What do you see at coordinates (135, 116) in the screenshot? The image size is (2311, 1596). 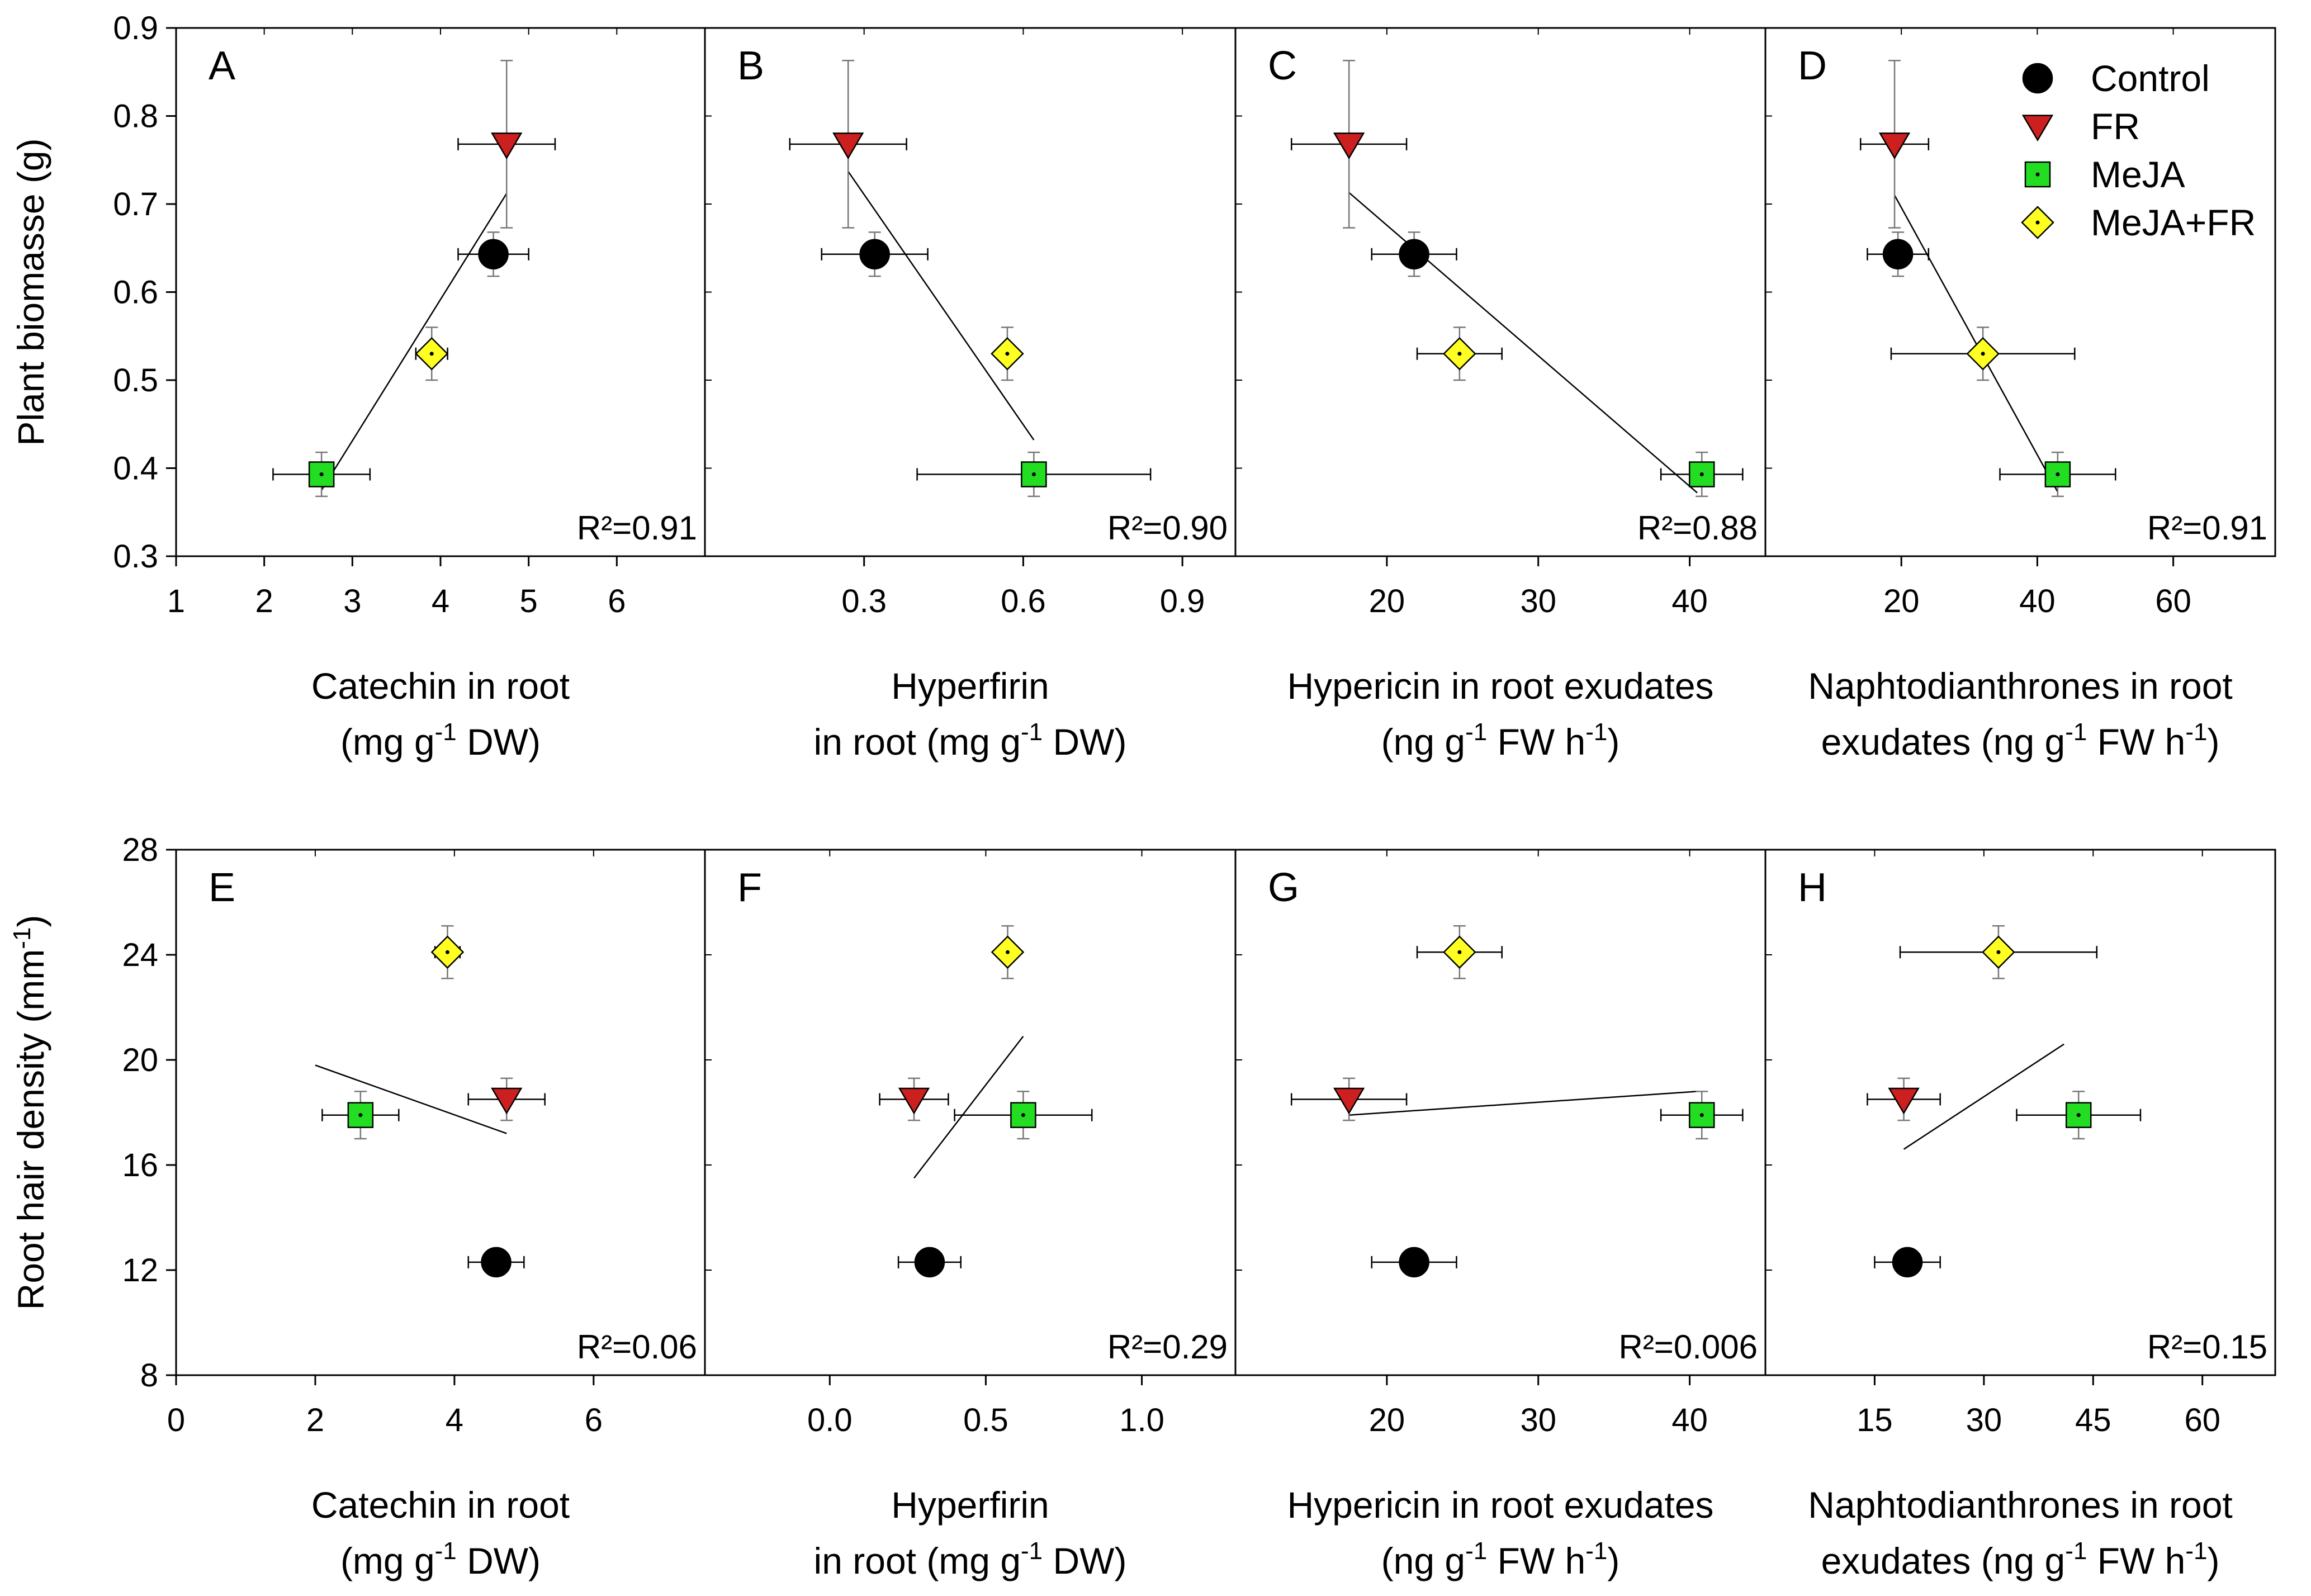 I see `y-tick-label: 0.8` at bounding box center [135, 116].